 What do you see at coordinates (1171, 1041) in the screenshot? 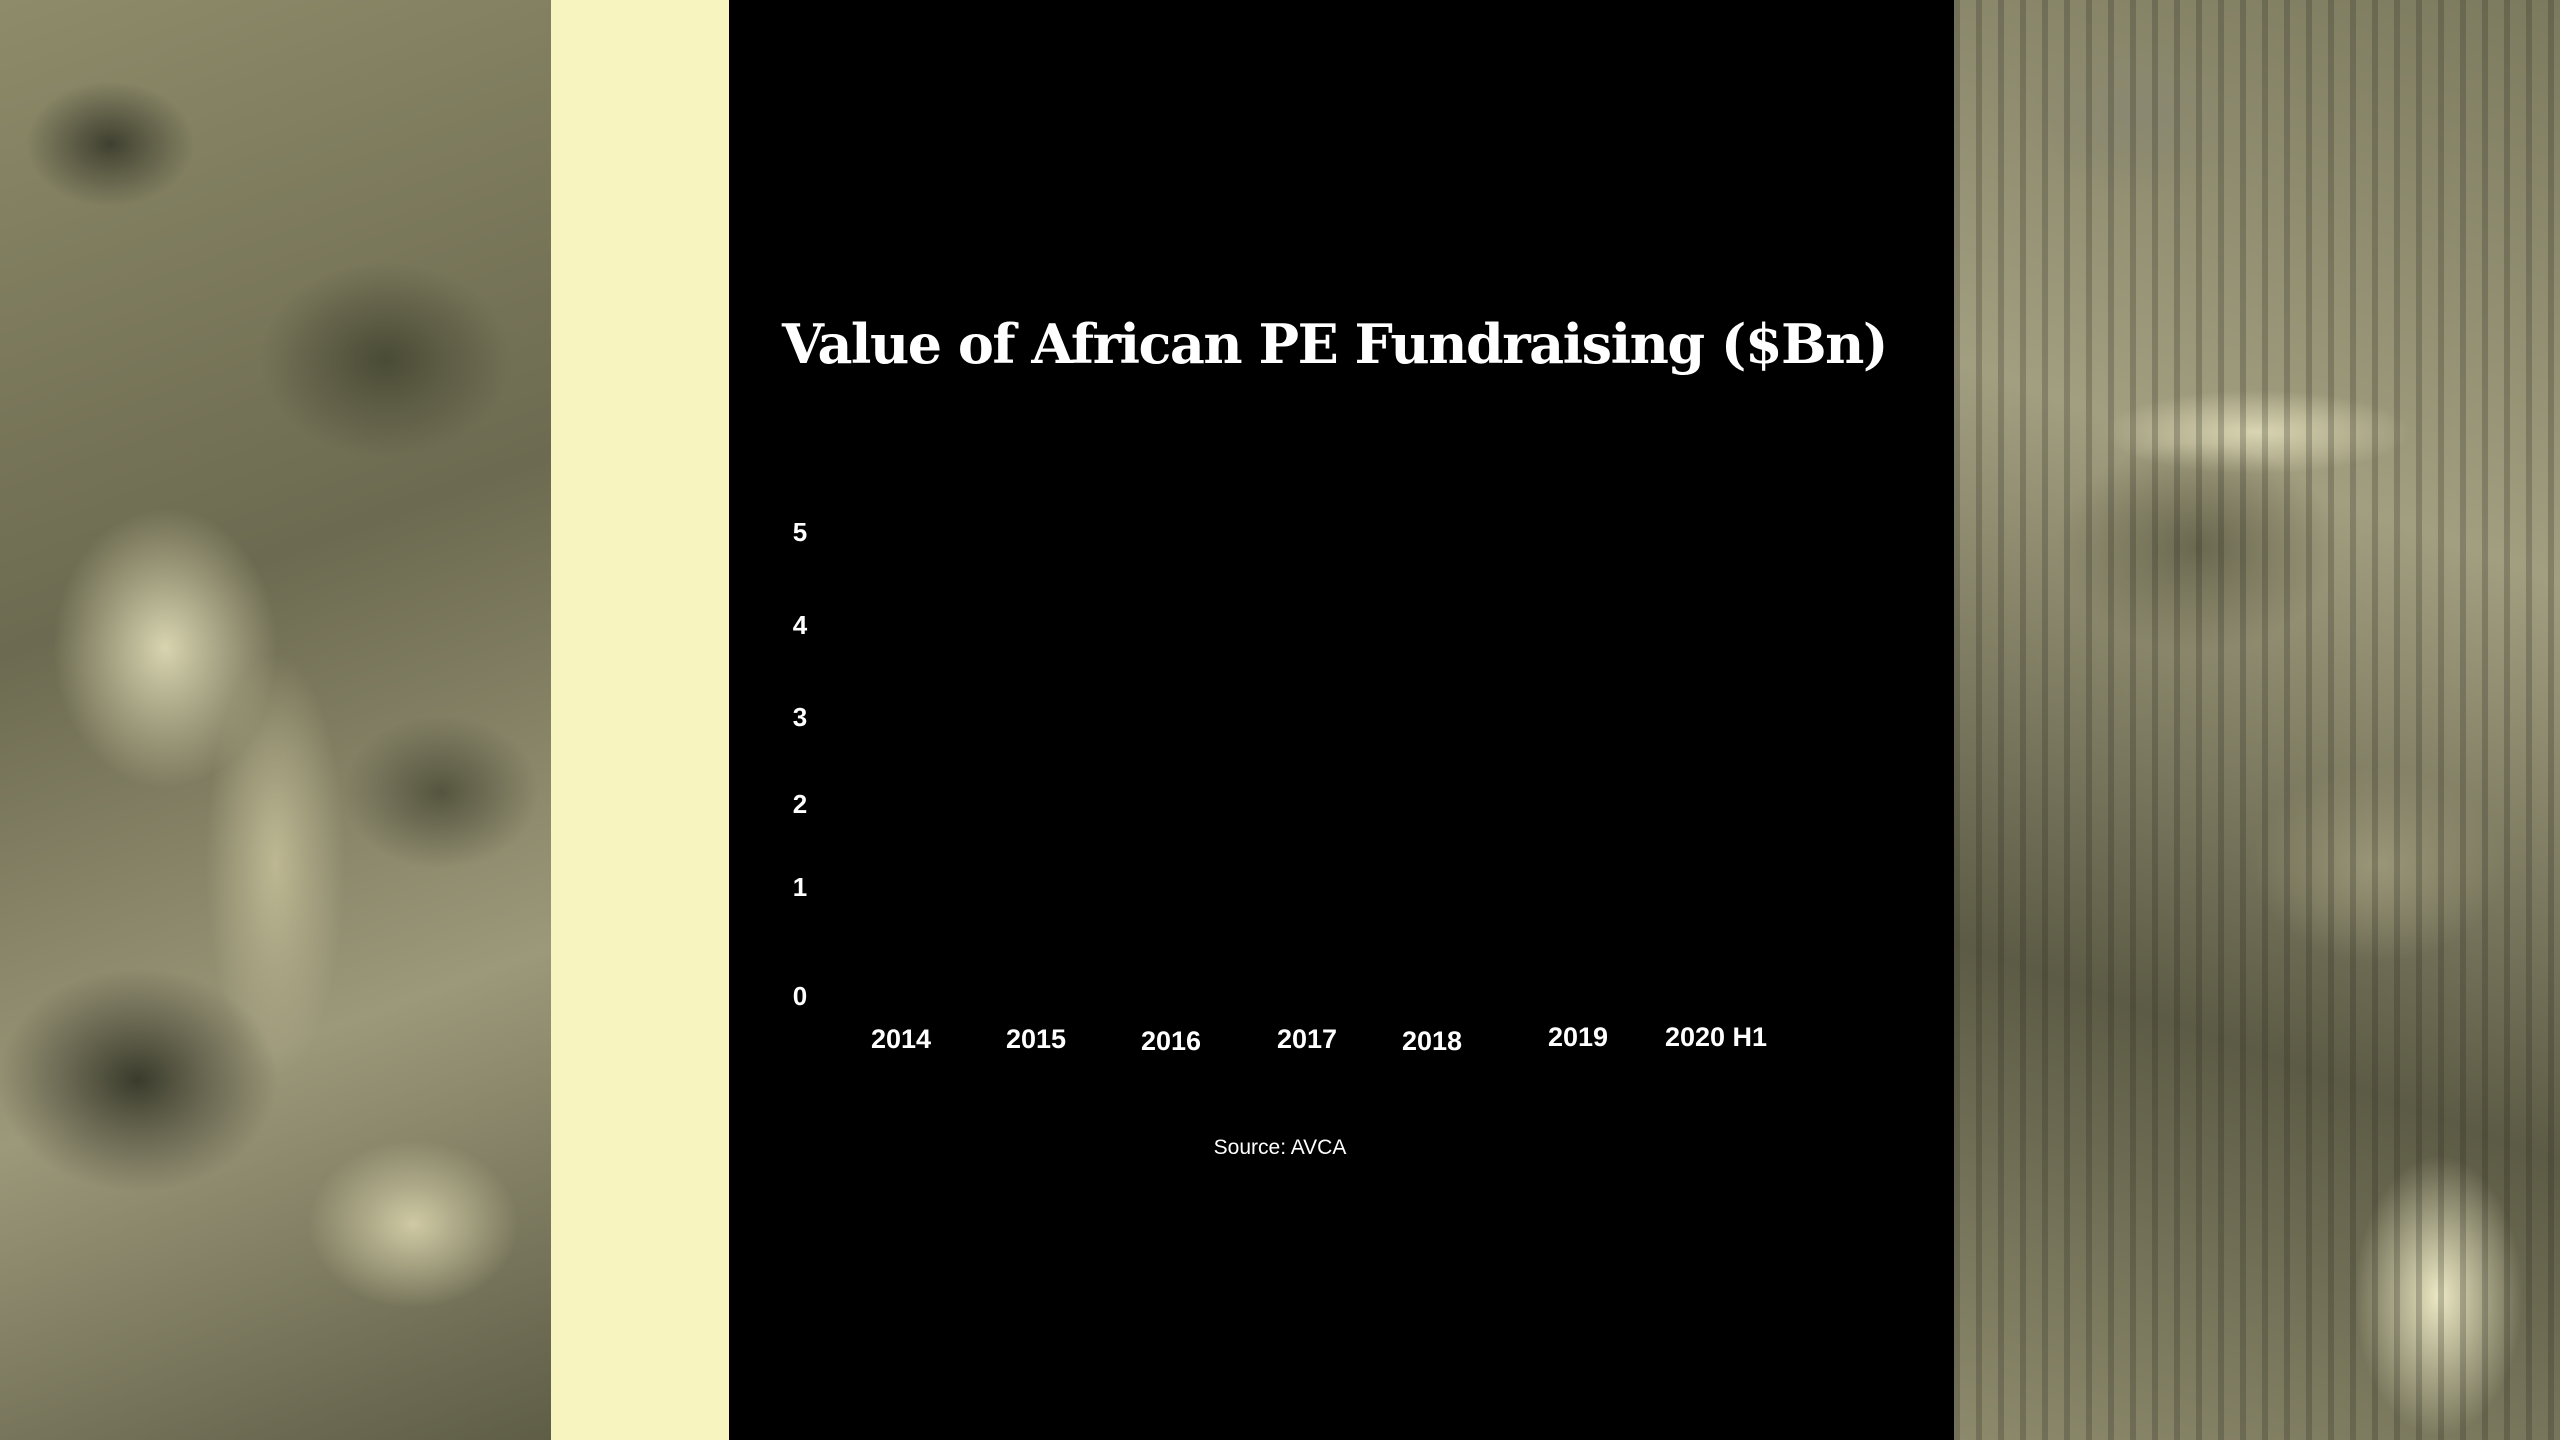
I see `x-tick-label: 2016` at bounding box center [1171, 1041].